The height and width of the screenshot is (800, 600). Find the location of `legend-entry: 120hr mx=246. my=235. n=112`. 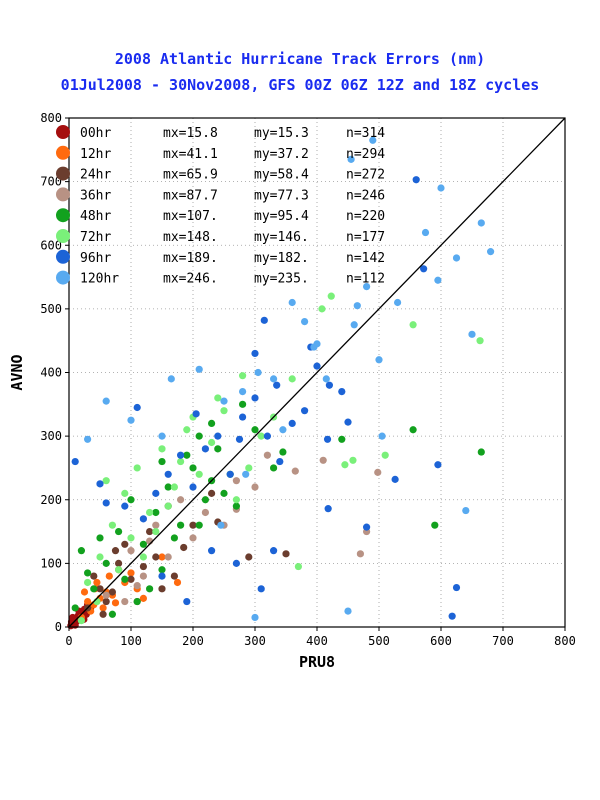

legend-entry: 120hr mx=246. my=235. n=112 is located at coordinates (220, 278).